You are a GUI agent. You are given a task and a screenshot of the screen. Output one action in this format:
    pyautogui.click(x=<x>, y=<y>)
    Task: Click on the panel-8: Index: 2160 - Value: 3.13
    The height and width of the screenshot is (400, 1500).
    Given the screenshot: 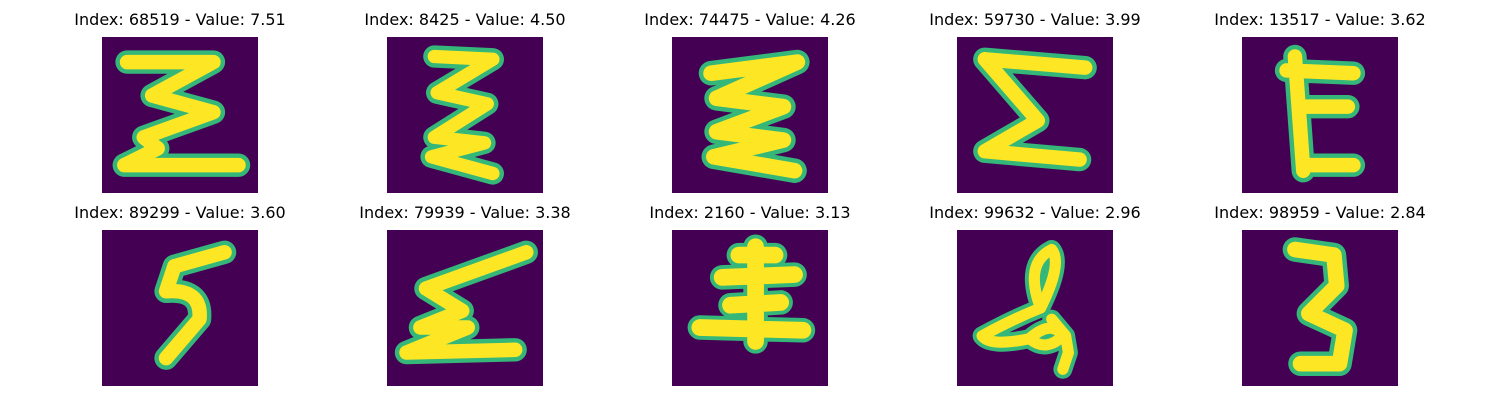 What is the action you would take?
    pyautogui.click(x=750, y=289)
    